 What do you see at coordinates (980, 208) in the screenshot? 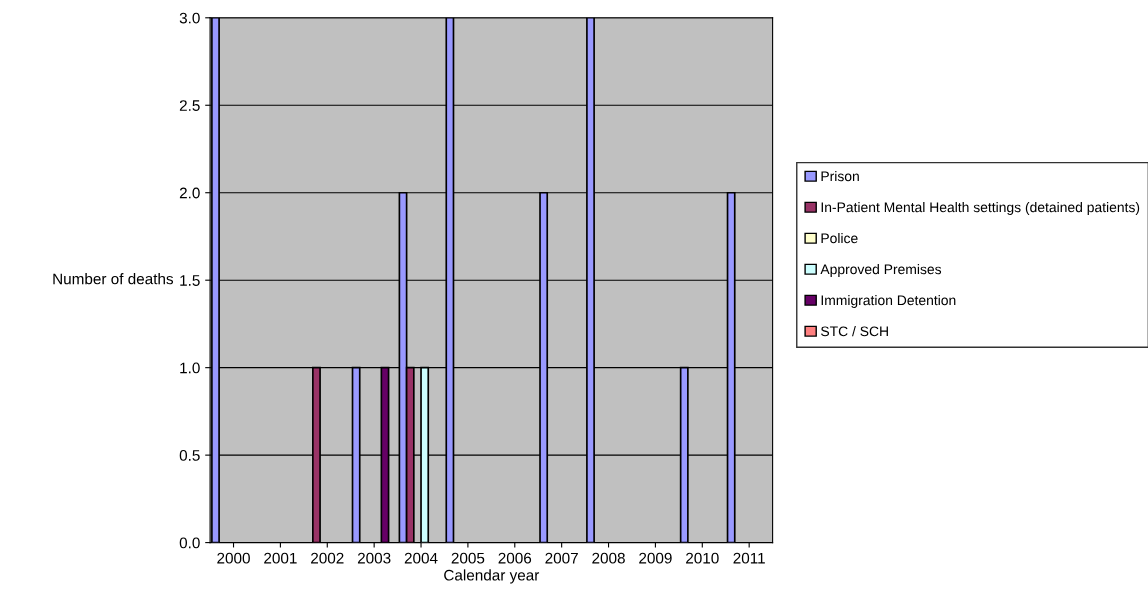
I see `legend-label: In-Patient Mental Health settings (detained patients)` at bounding box center [980, 208].